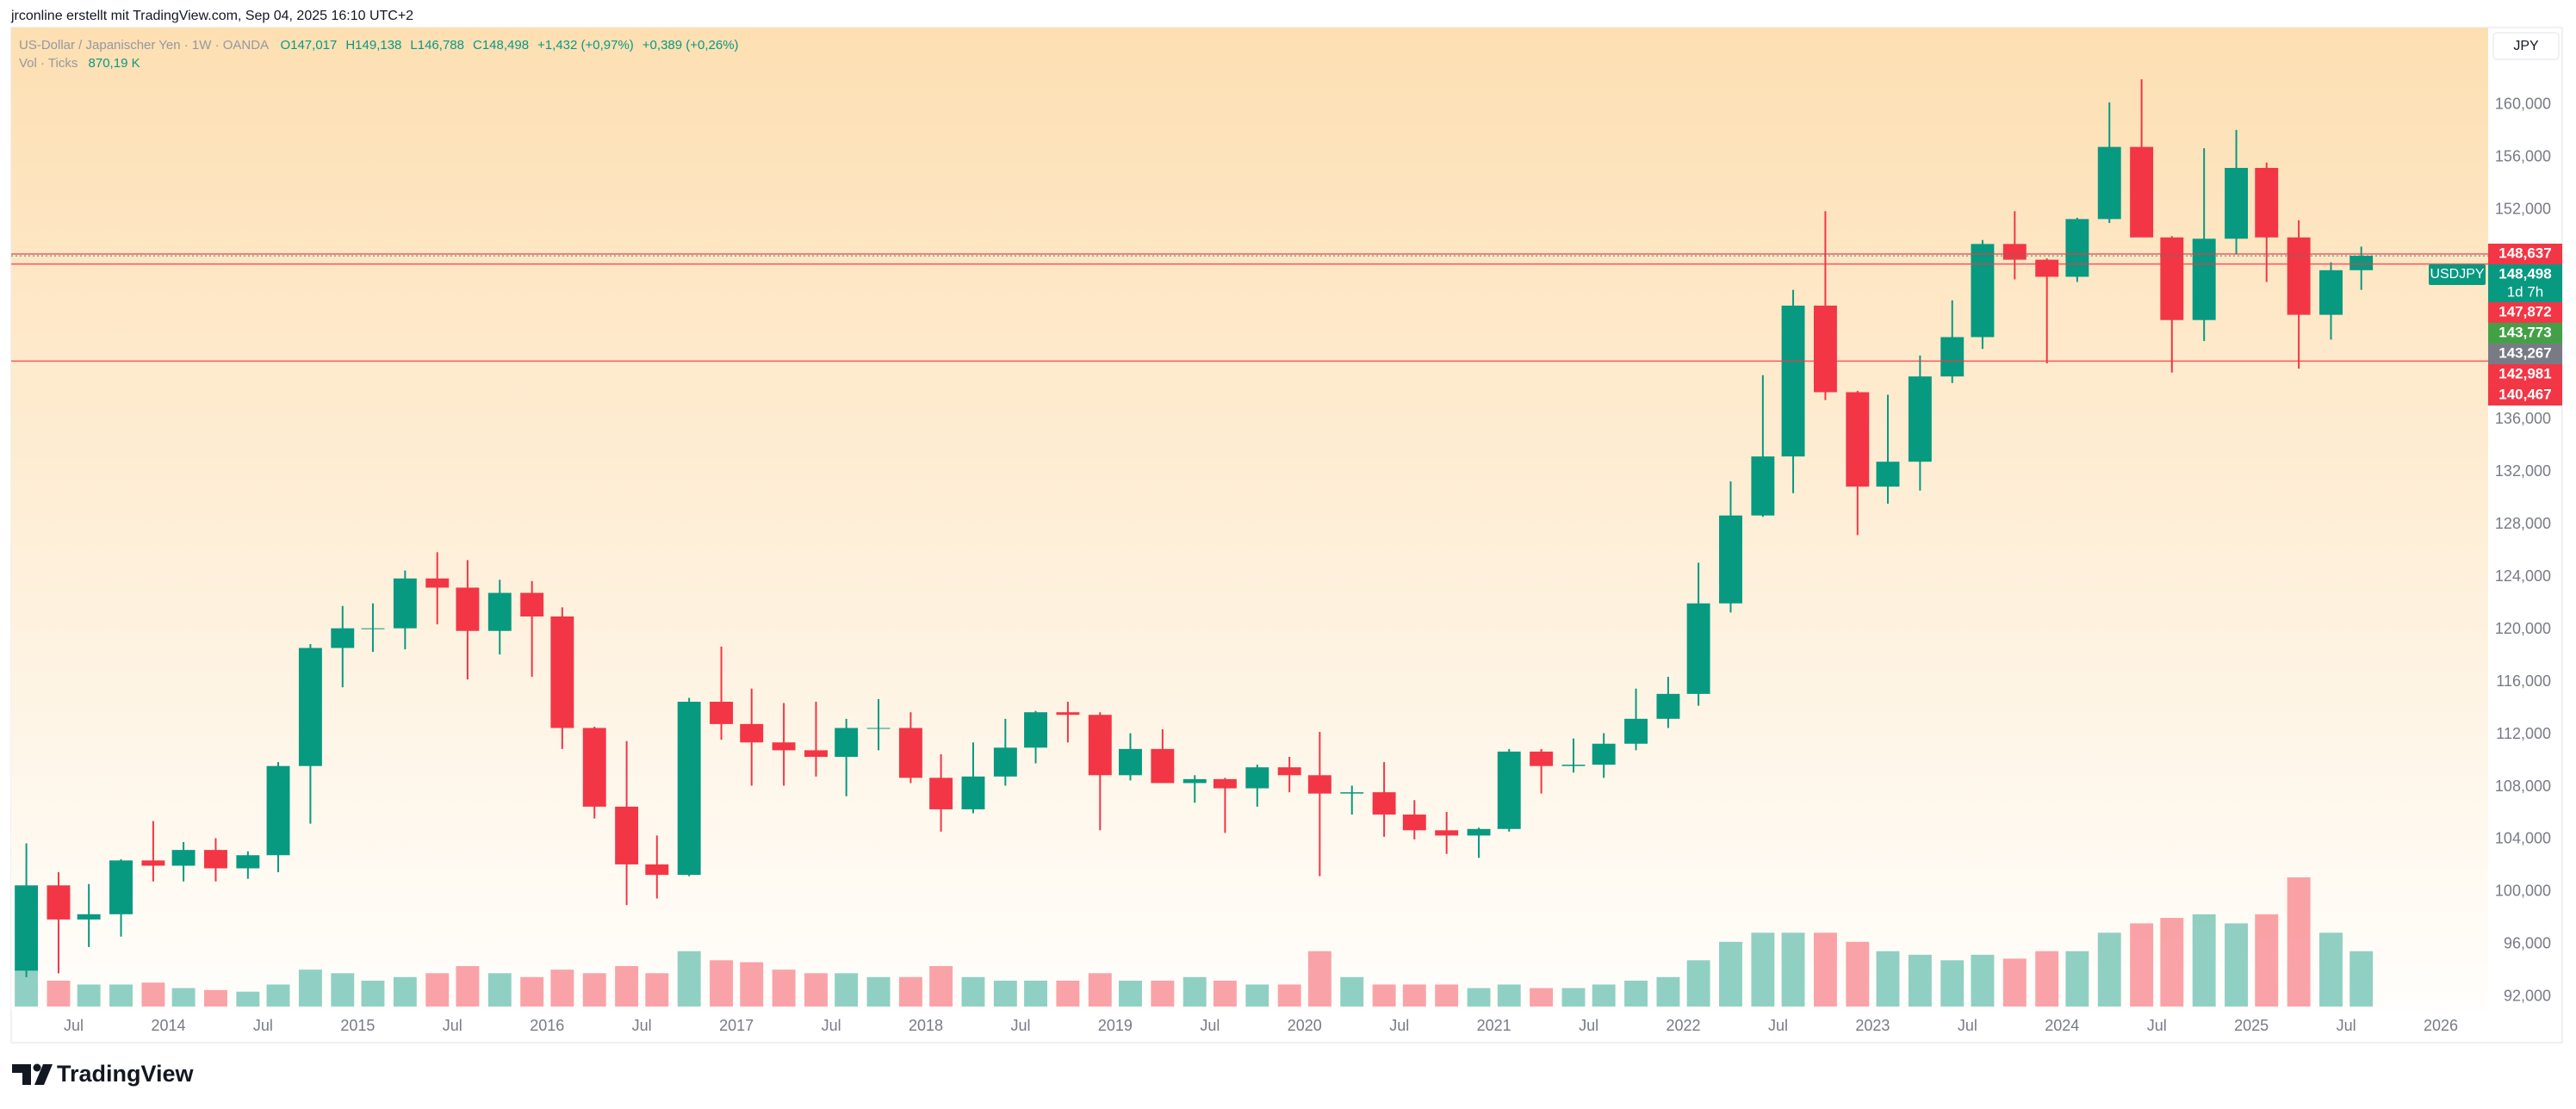 The image size is (2576, 1109). I want to click on legend-volume: Vol · Ticks 870,19 K, so click(79, 63).